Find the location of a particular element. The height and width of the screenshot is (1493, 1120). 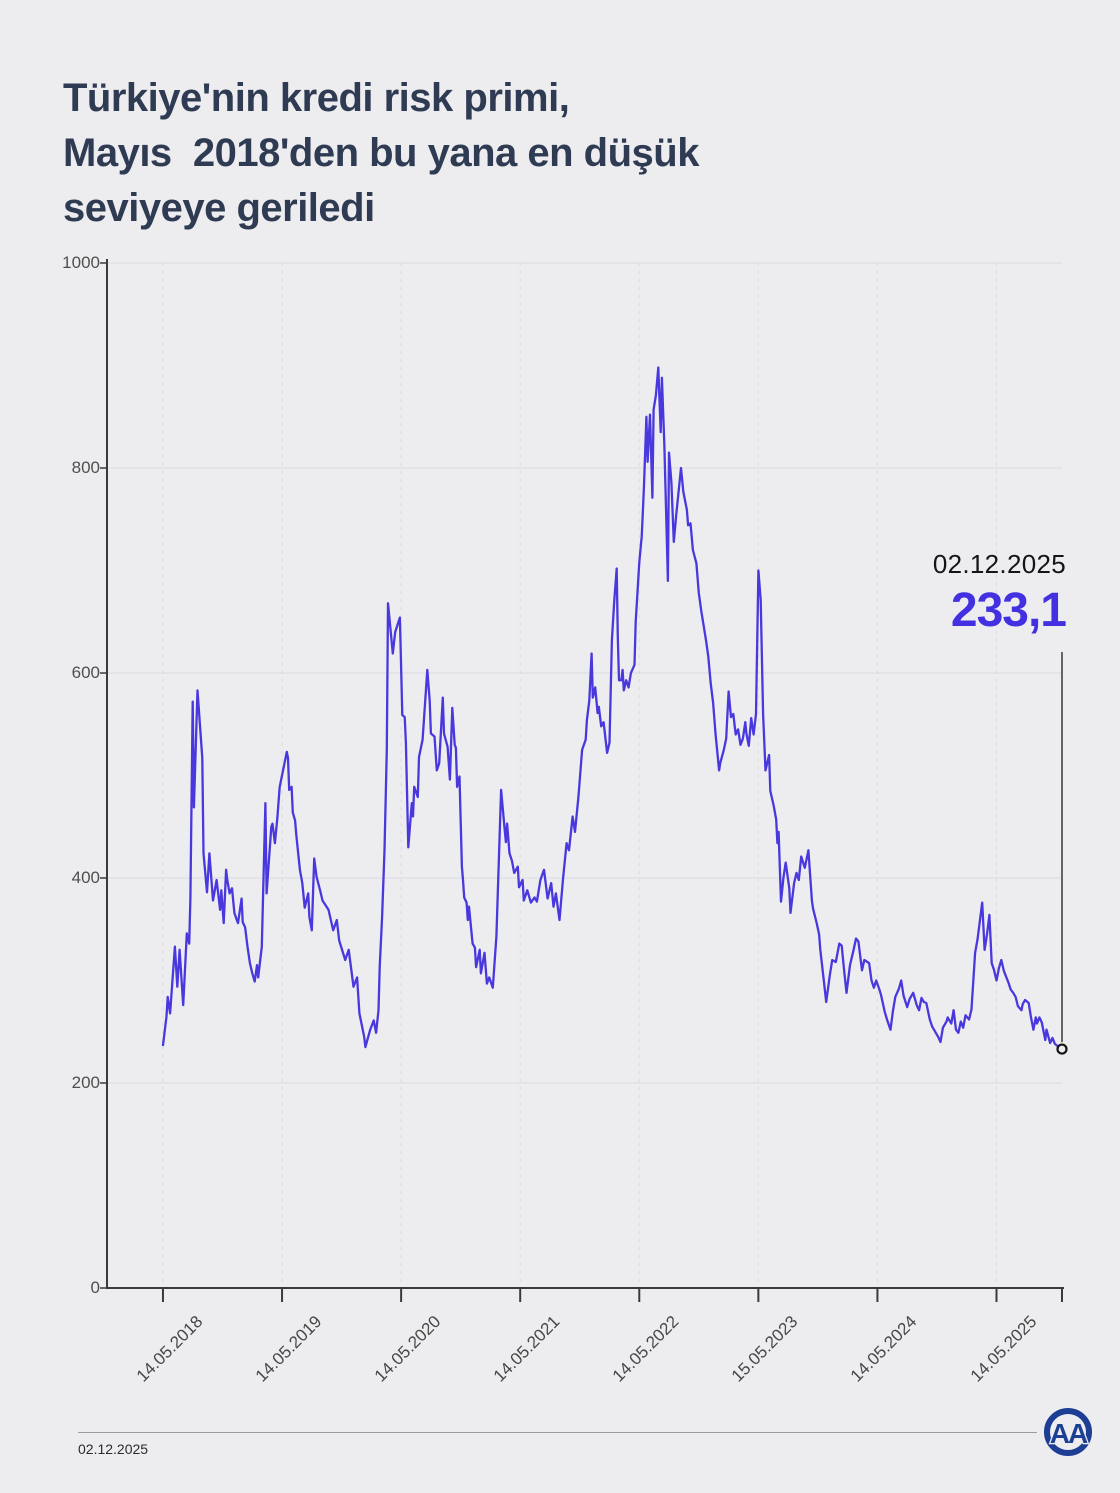

callout-value: 233,1 is located at coordinates (1008, 610).